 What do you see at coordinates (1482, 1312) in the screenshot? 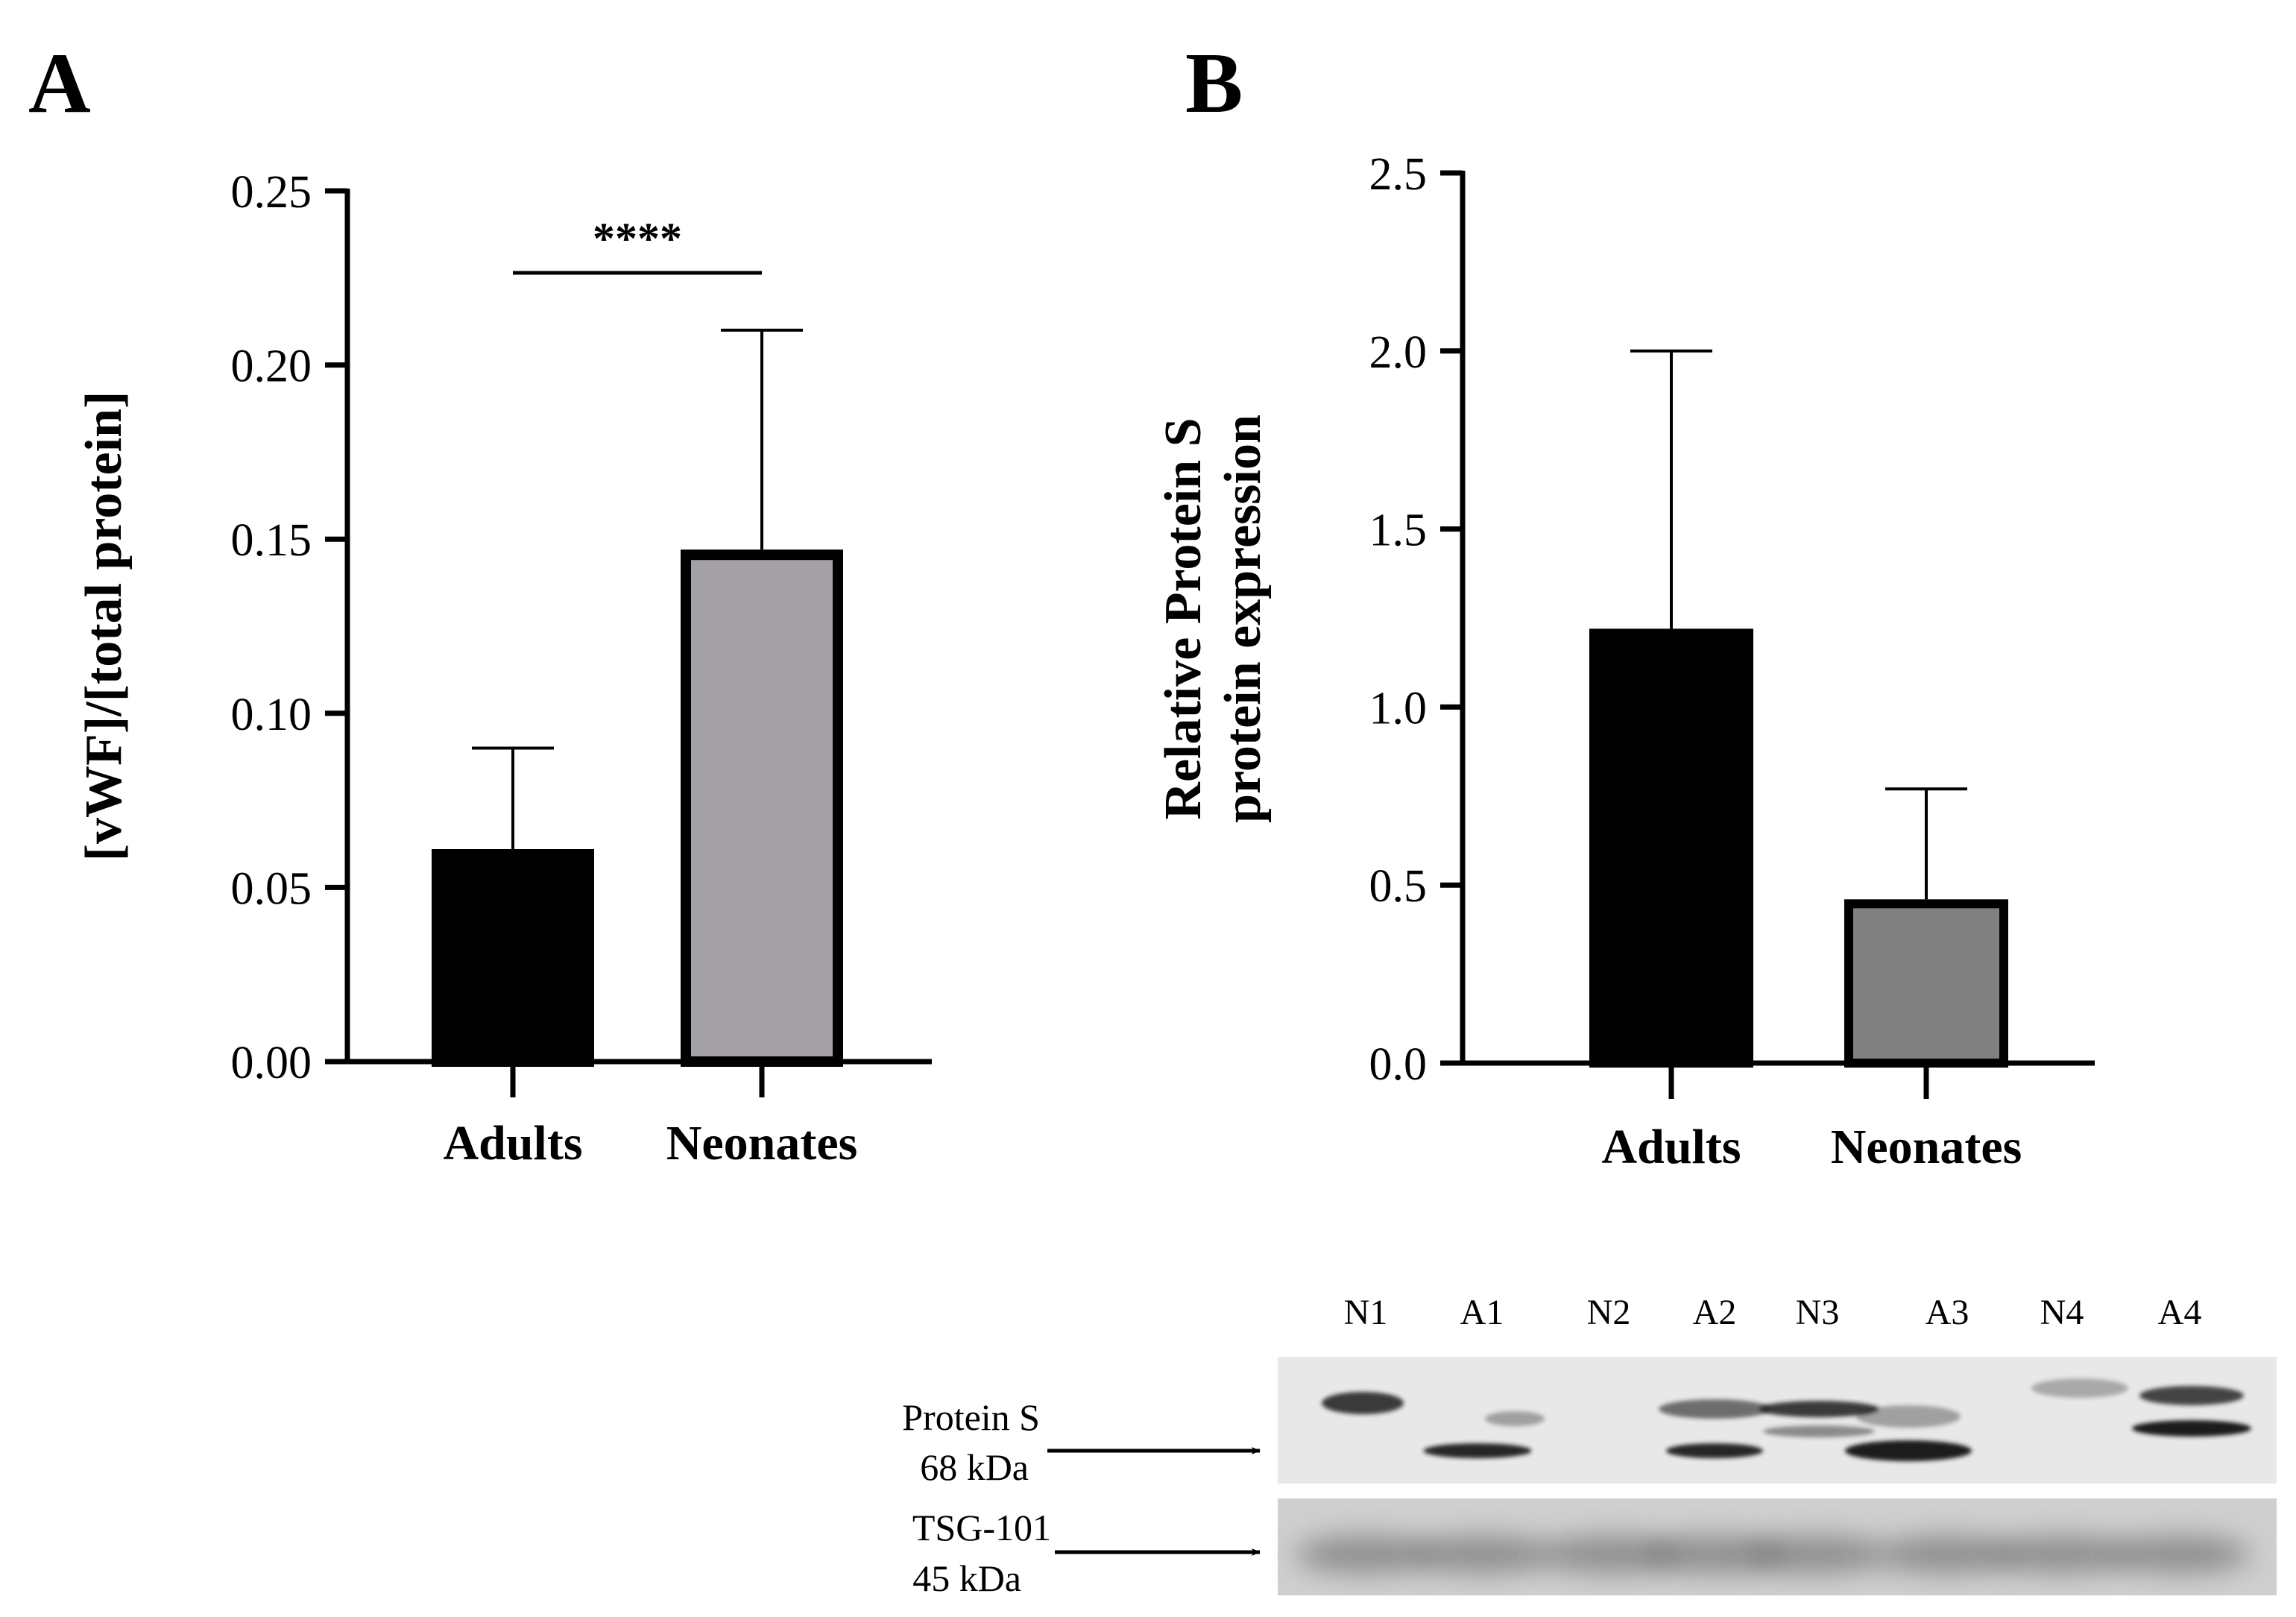
I see `lane-label-a1: A1` at bounding box center [1482, 1312].